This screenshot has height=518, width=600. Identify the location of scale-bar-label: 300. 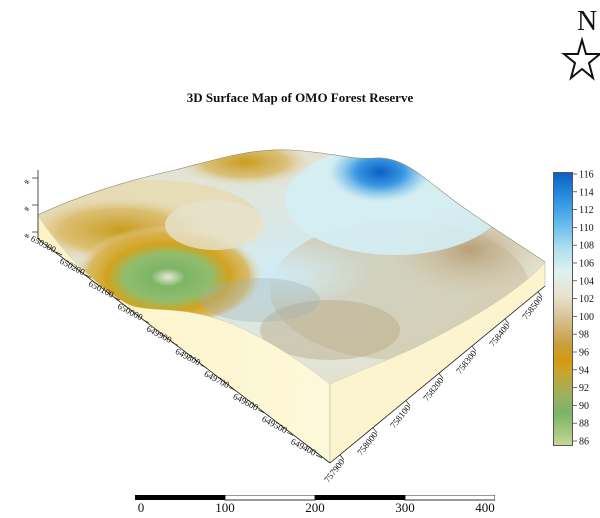
(405, 506).